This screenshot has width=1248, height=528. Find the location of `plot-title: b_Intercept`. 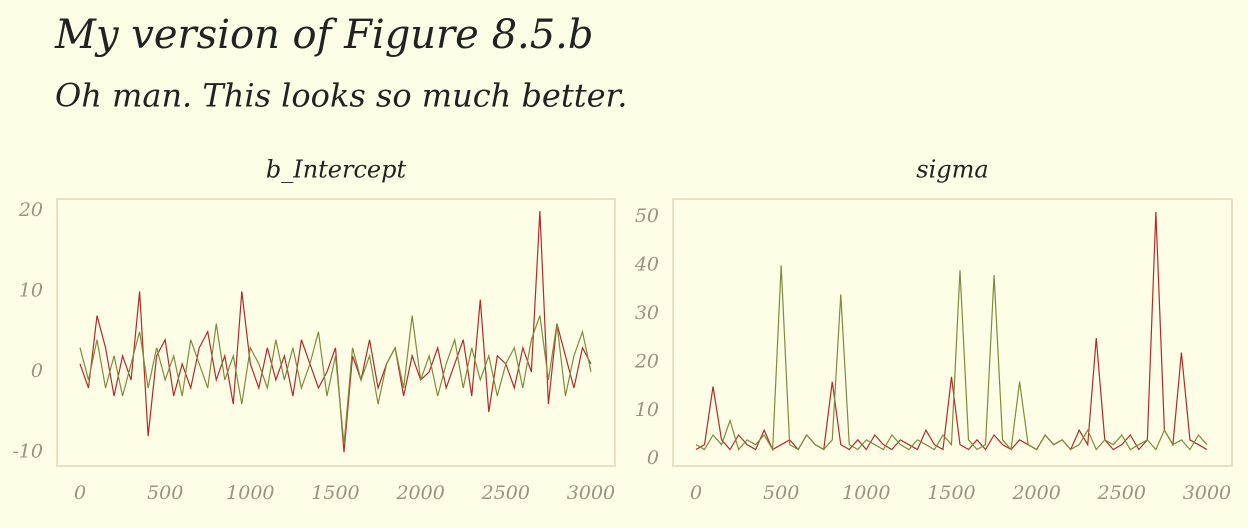

plot-title: b_Intercept is located at coordinates (336, 170).